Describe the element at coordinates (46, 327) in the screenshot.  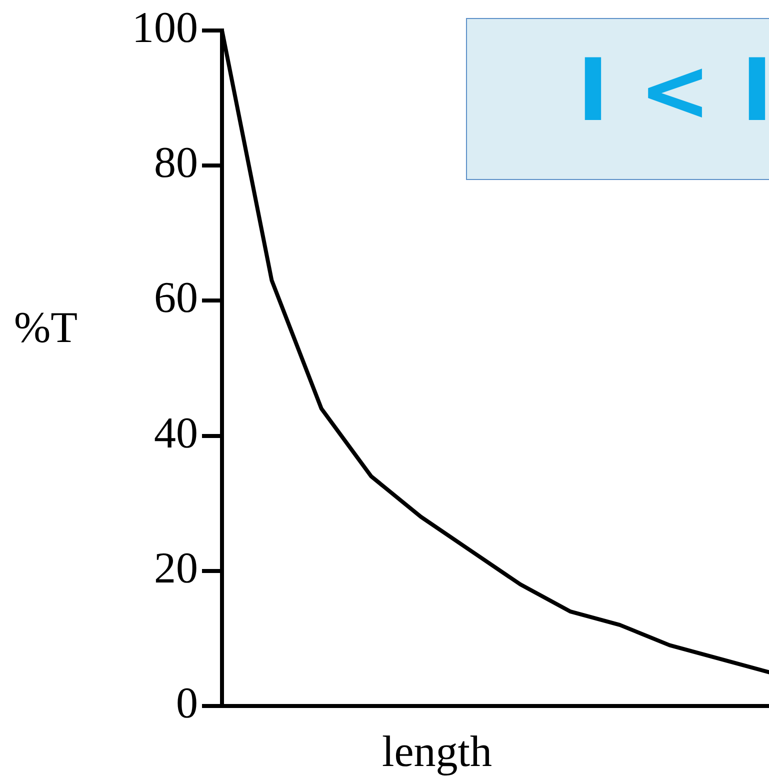
I see `y-axis-title: %T` at that location.